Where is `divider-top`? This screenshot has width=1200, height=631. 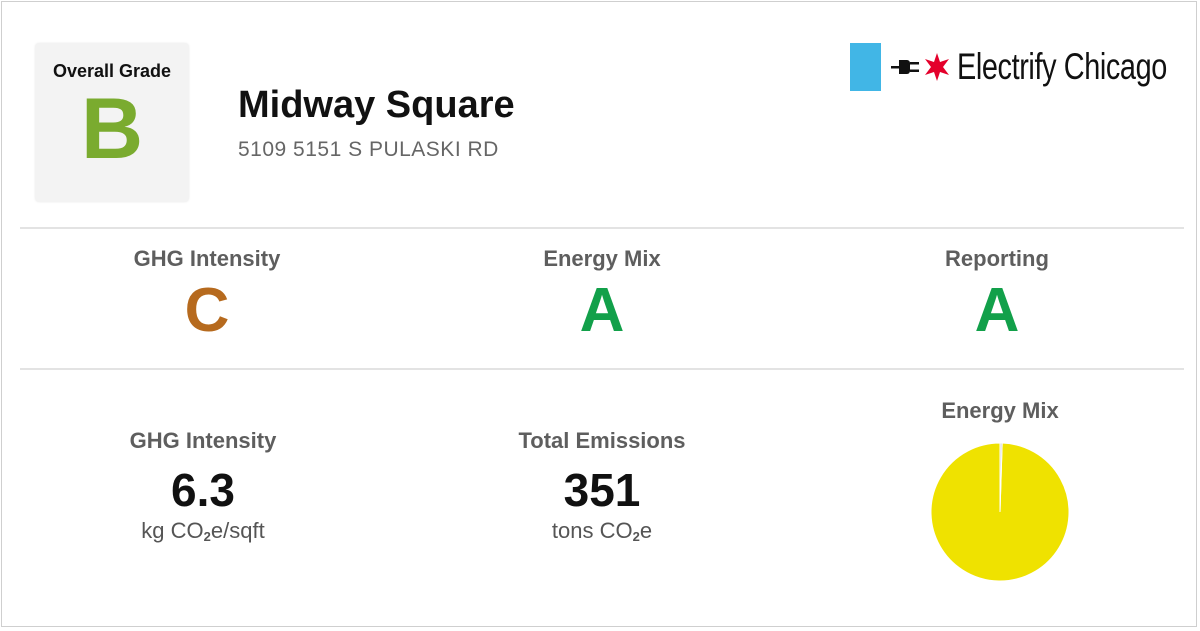 divider-top is located at coordinates (602, 228).